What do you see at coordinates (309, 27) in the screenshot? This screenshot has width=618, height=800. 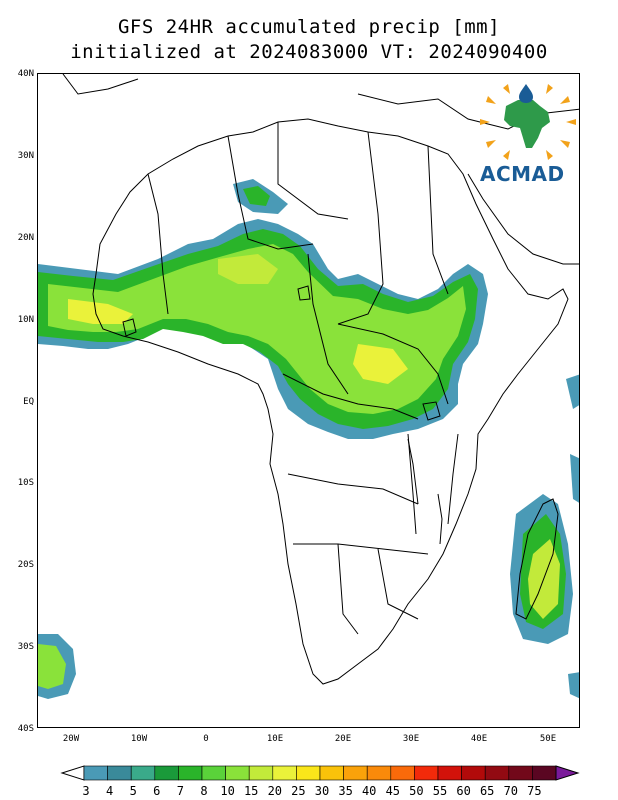 I see `map-title-line1: GFS 24HR accumulated precip [mm]` at bounding box center [309, 27].